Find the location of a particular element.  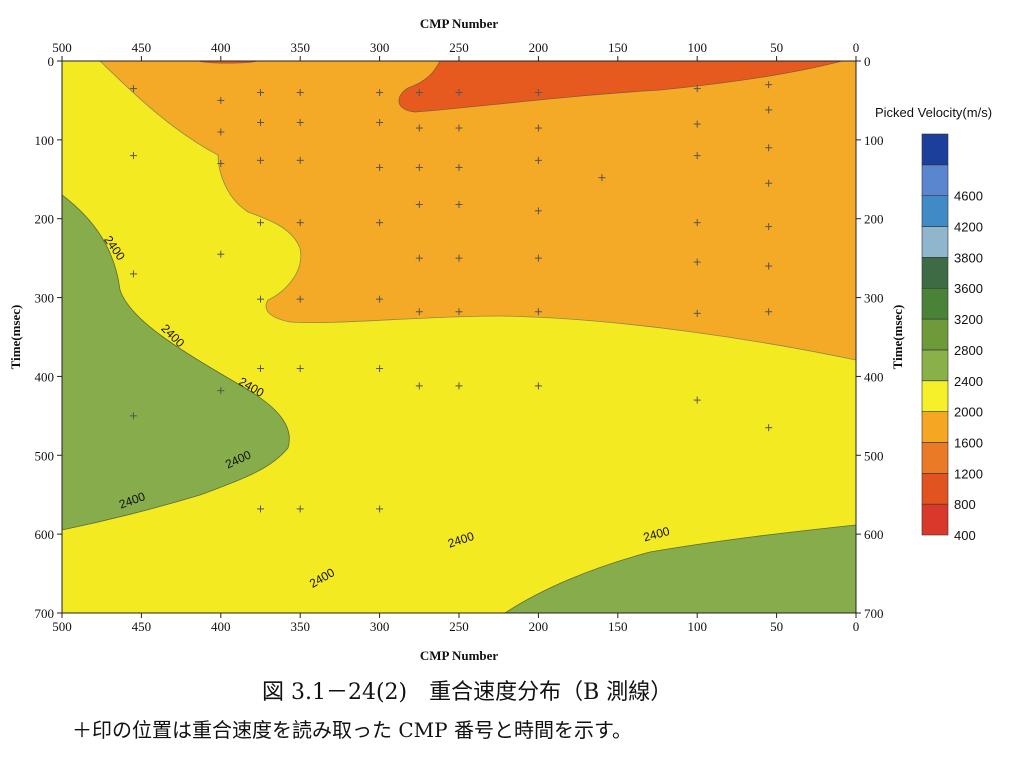

x-tick-label-bottom: 150 is located at coordinates (618, 626).